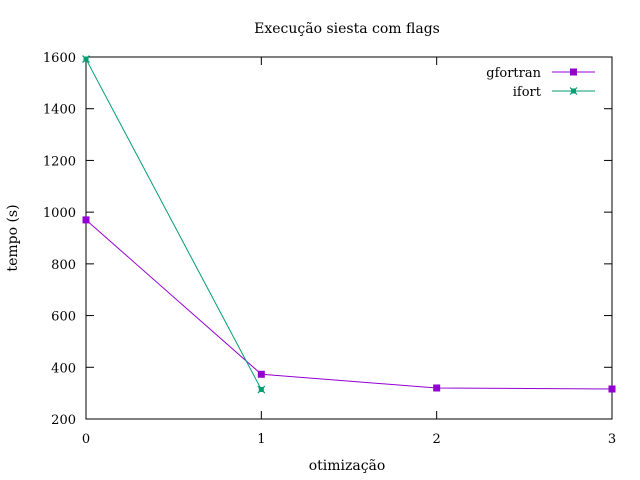  I want to click on x-tick-label: 2, so click(437, 439).